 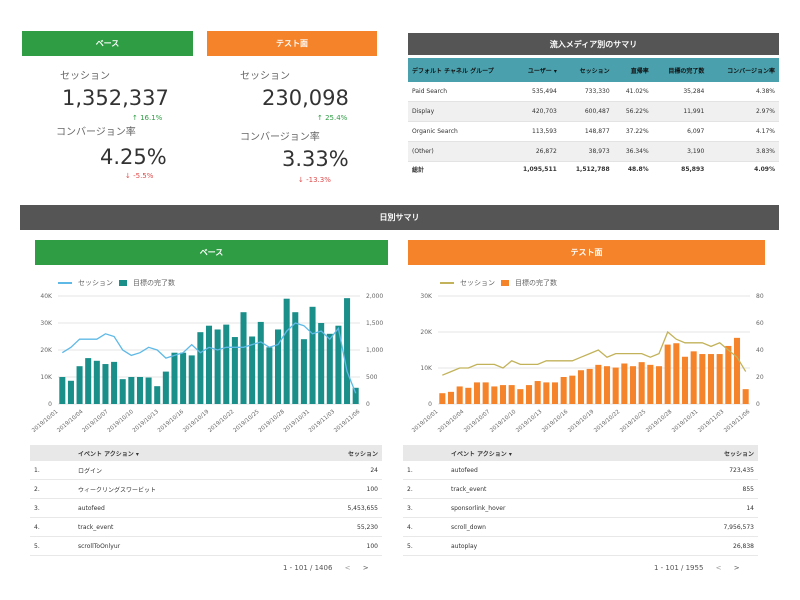 What do you see at coordinates (594, 353) in the screenshot?
I see `session-line` at bounding box center [594, 353].